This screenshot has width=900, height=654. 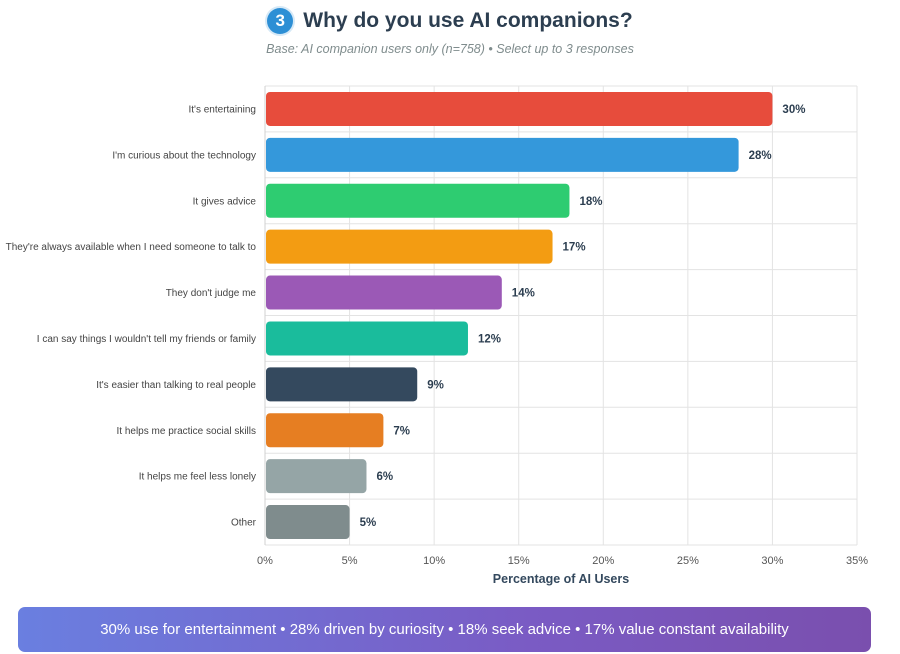 I want to click on data-label: 6%, so click(x=384, y=477).